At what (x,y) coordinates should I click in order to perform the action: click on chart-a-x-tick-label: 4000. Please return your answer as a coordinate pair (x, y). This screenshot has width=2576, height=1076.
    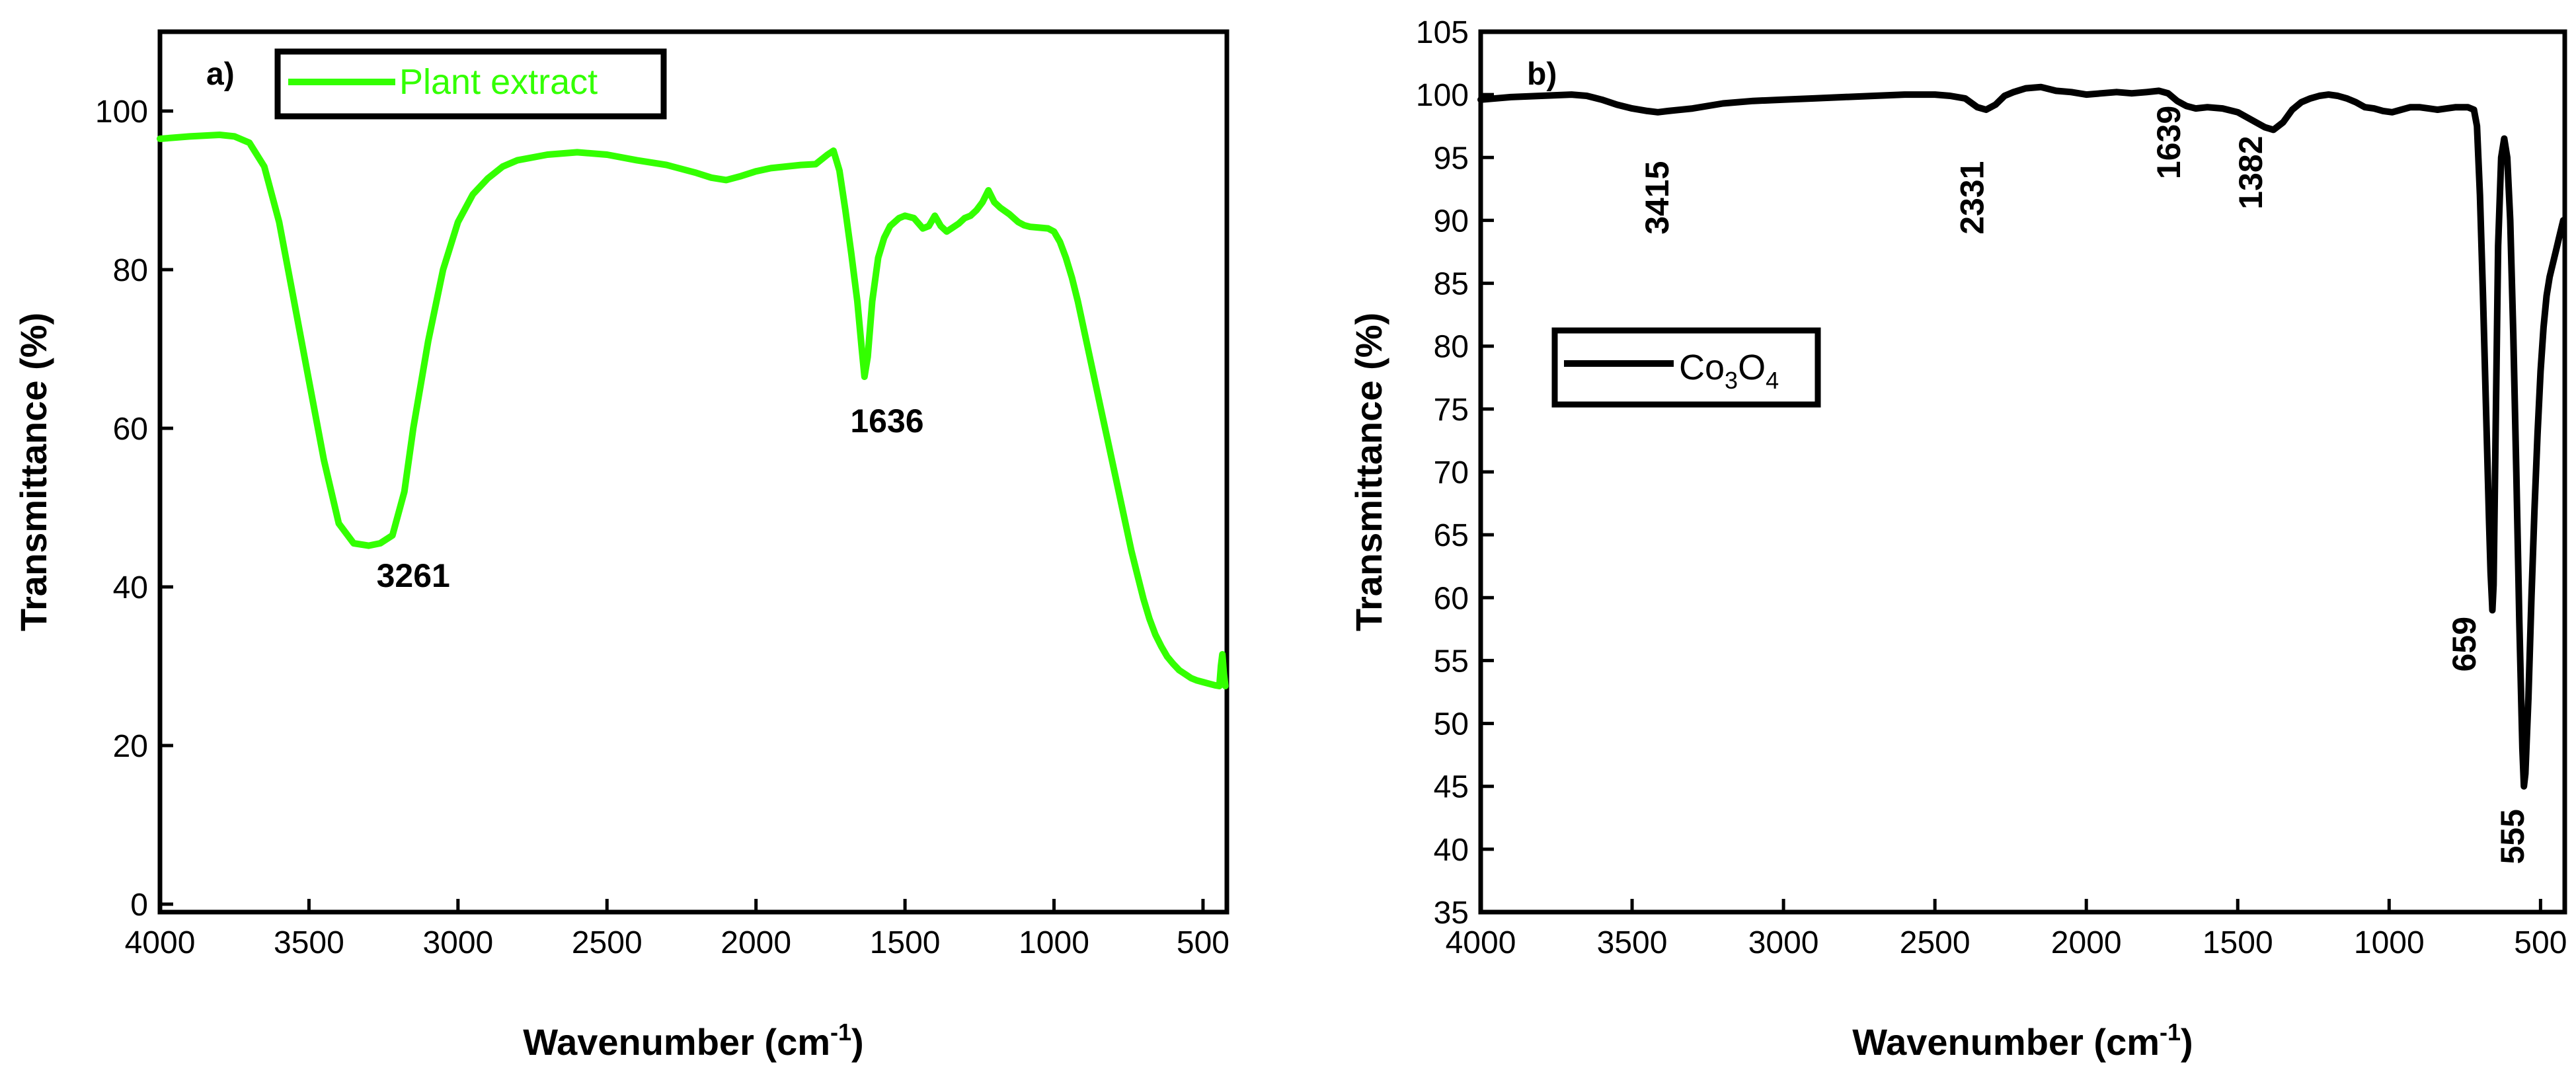
    Looking at the image, I should click on (160, 943).